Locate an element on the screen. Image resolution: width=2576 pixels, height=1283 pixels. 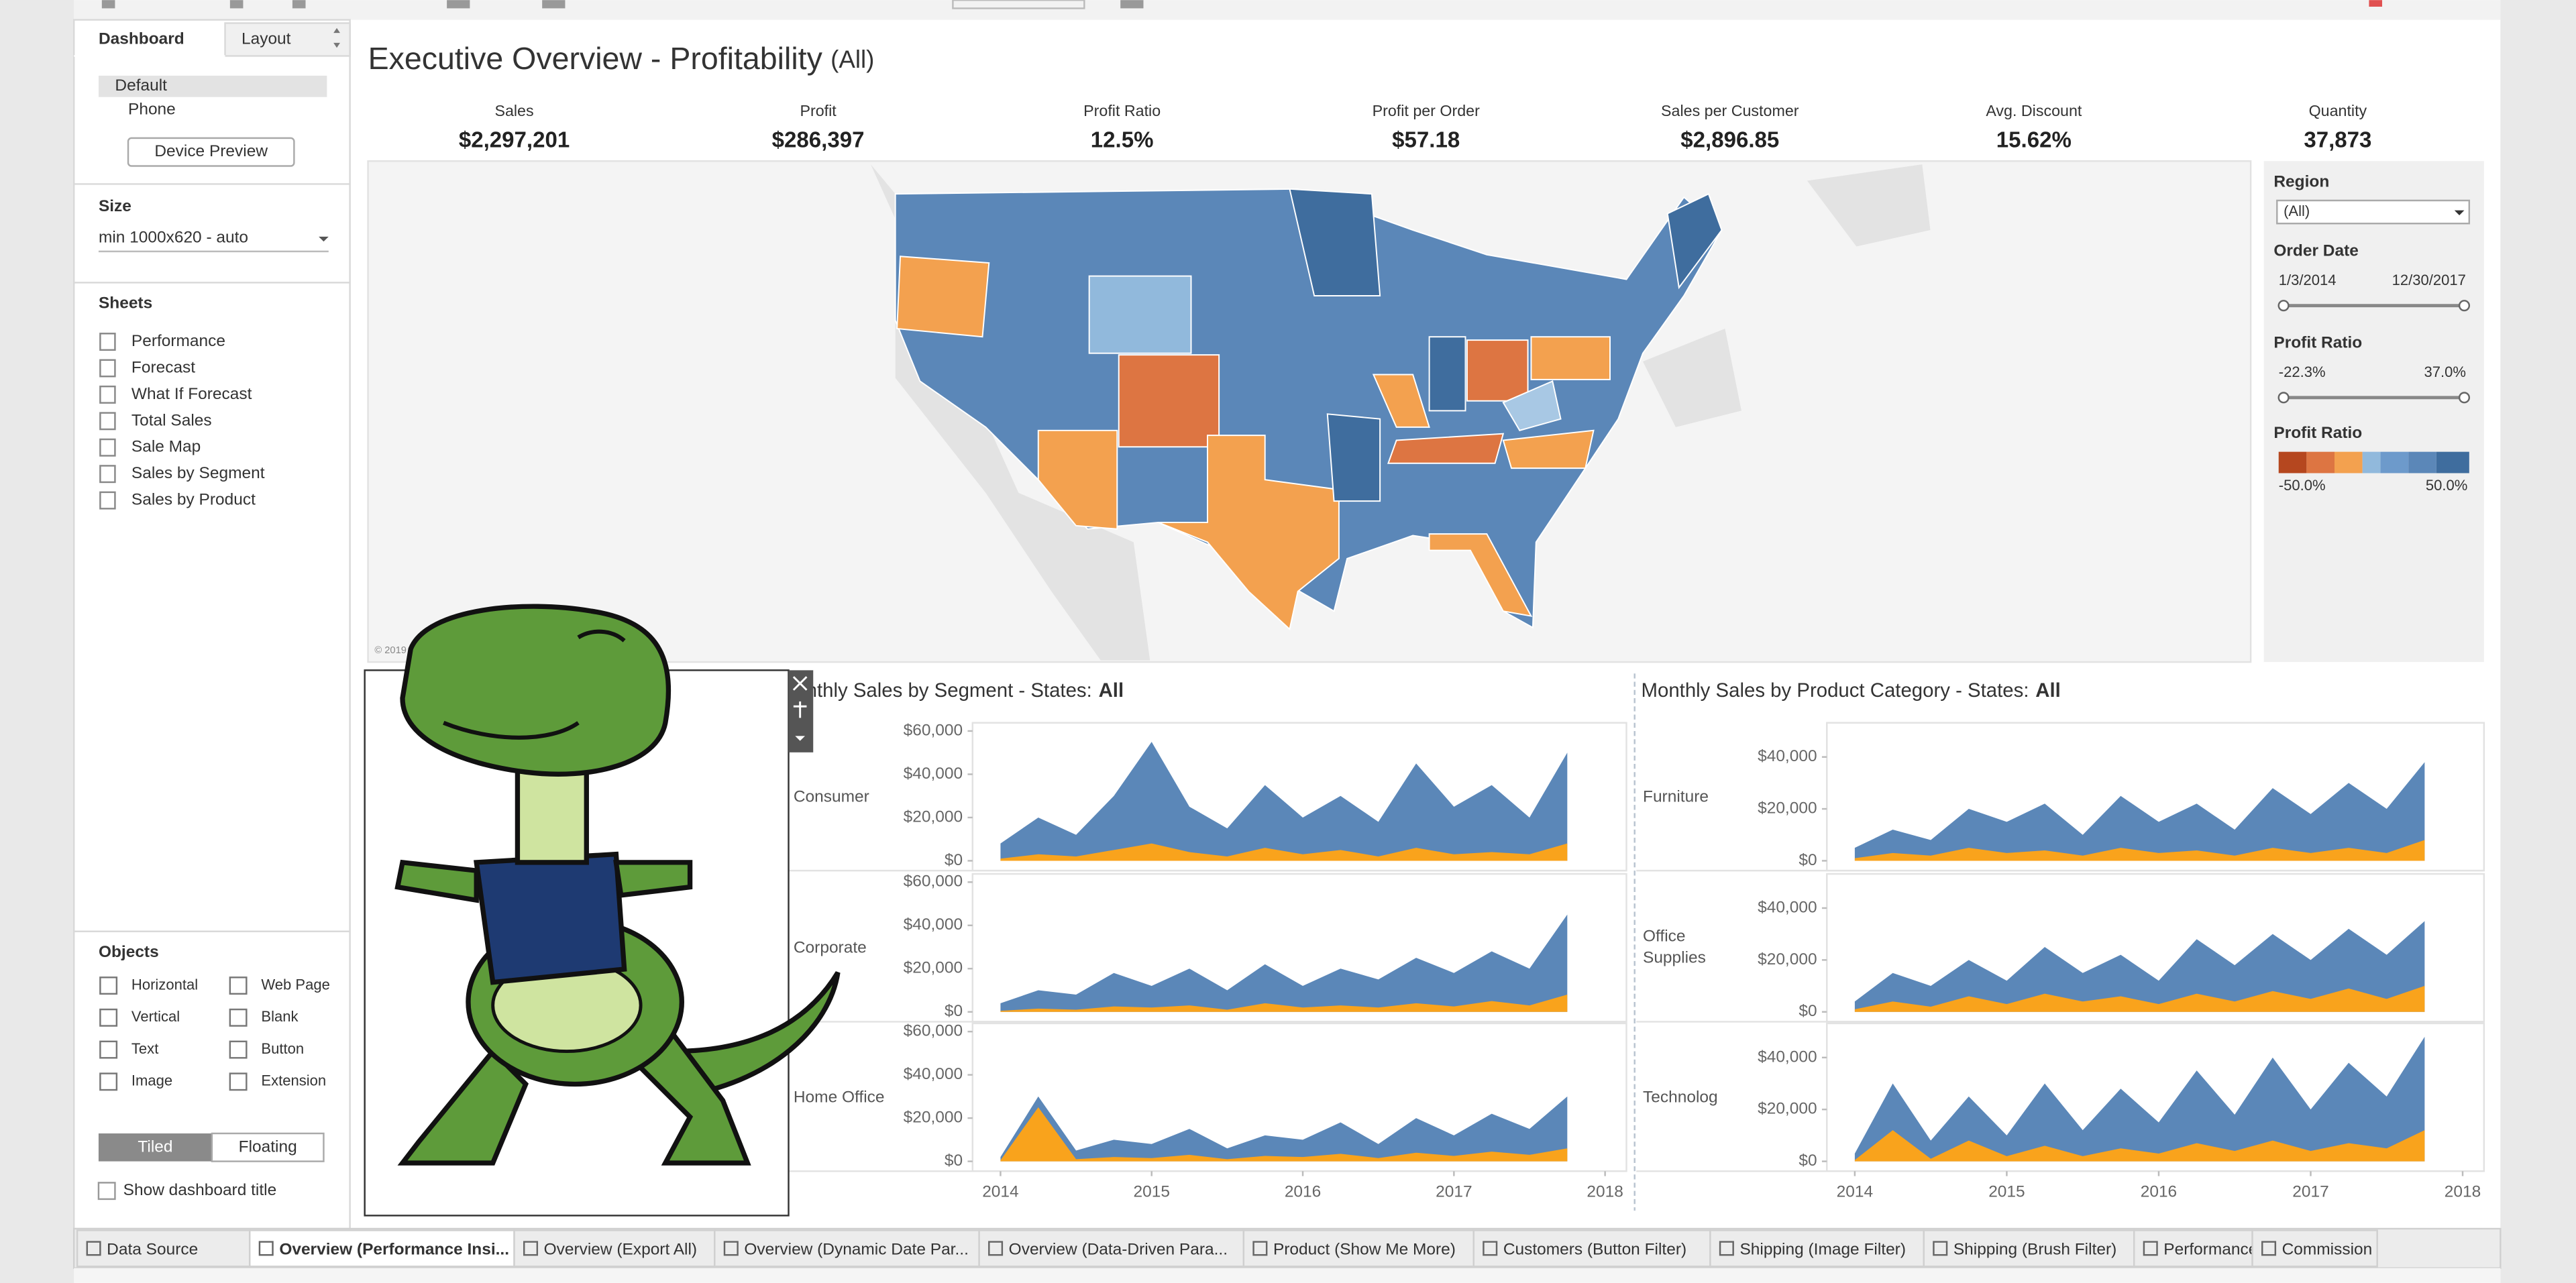
sheet-item: Sale Map is located at coordinates (166, 447).